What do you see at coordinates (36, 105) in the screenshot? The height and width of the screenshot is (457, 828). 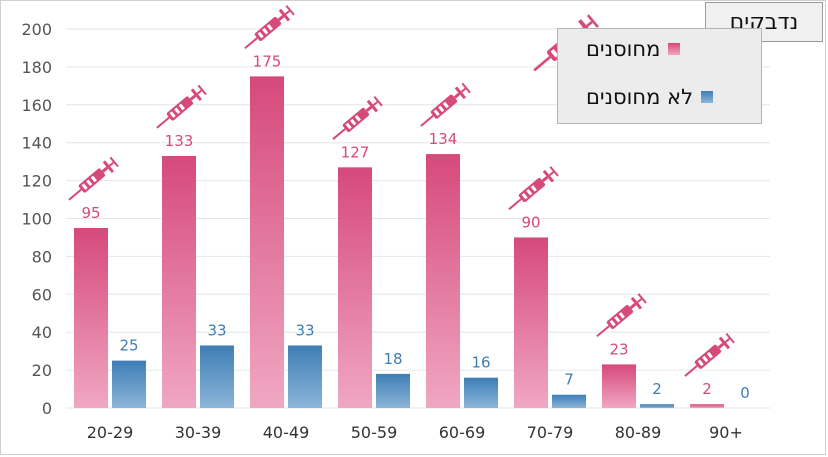 I see `y-tick-label: 160` at bounding box center [36, 105].